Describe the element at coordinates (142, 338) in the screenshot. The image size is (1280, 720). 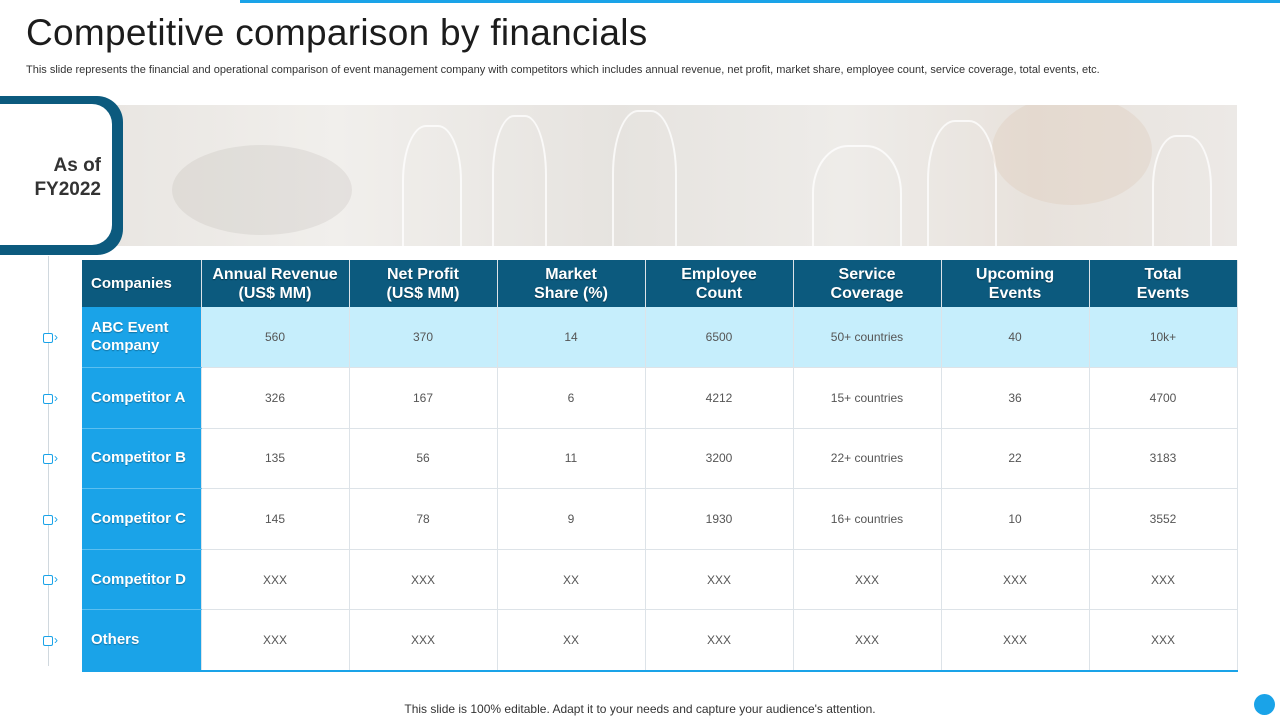
I see `row-label: ABC Event Company` at that location.